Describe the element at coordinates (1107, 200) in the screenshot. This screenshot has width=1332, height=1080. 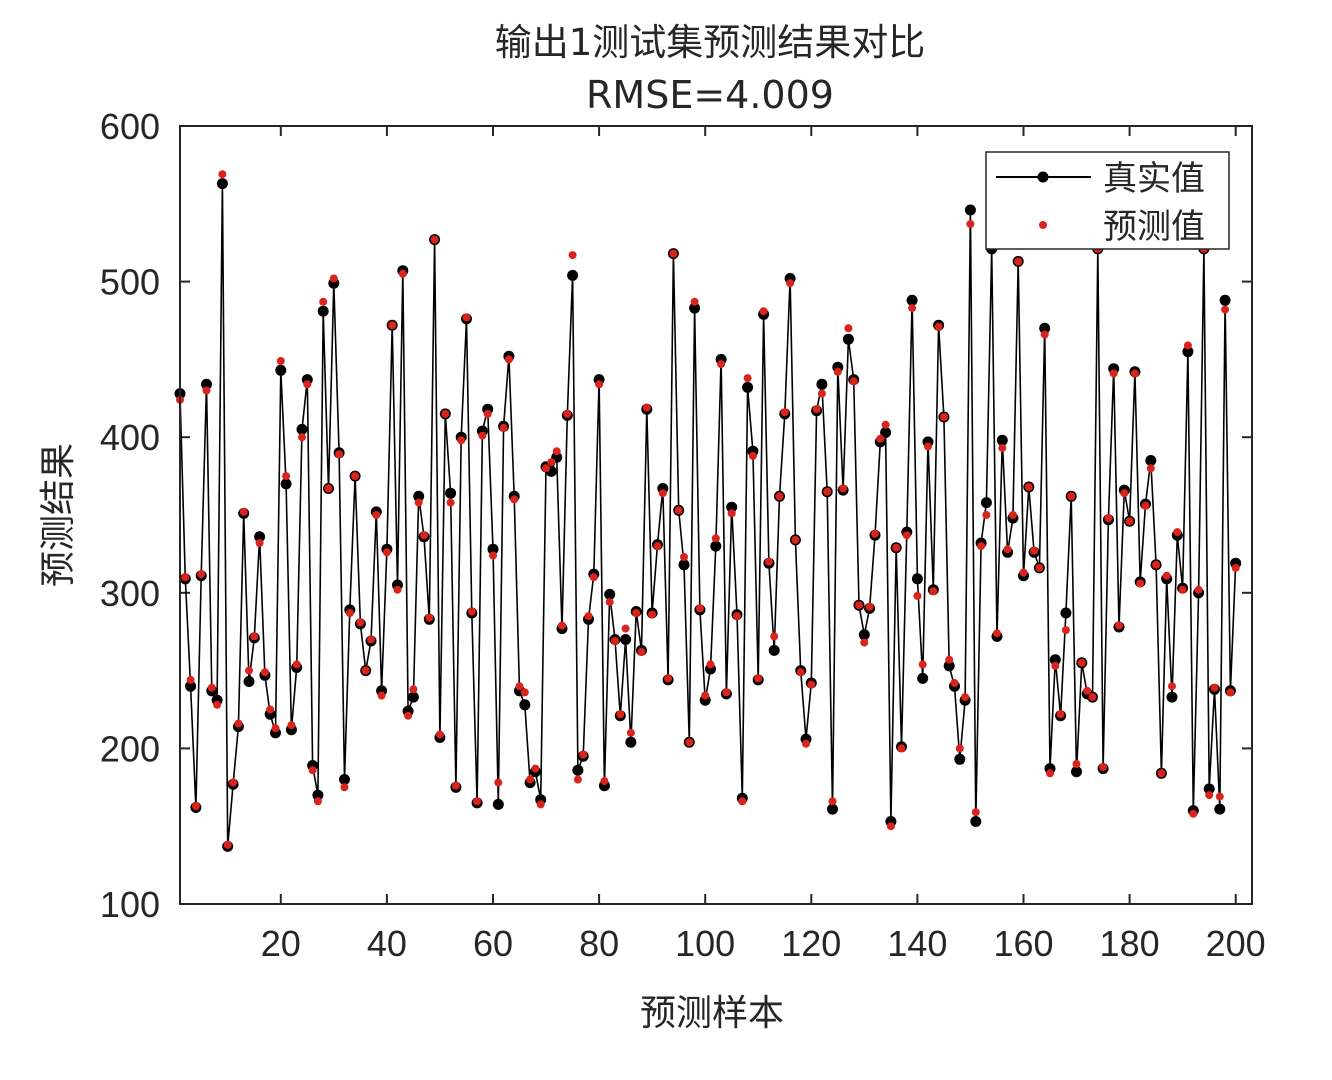
I see `legend-box` at that location.